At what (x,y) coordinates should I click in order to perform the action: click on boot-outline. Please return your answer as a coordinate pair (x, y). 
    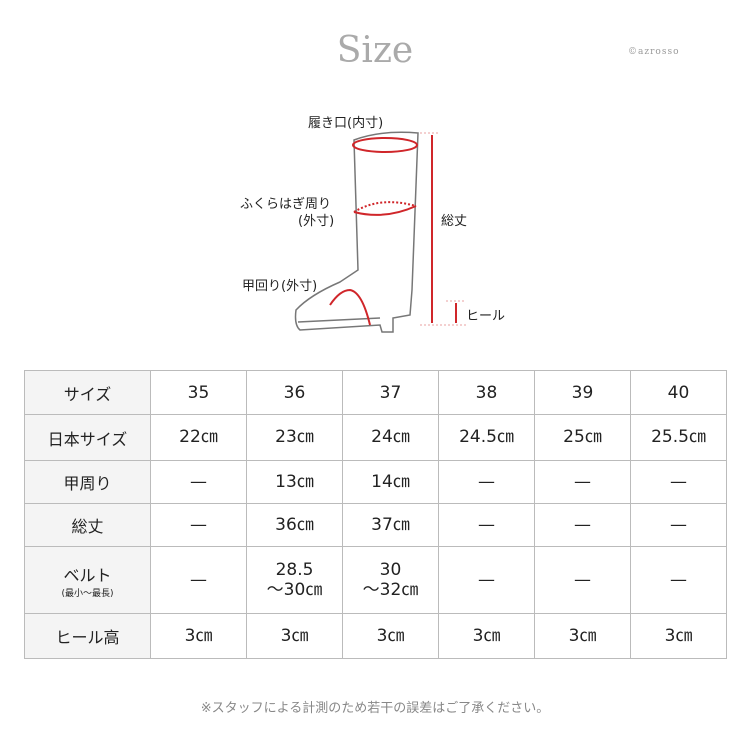
    Looking at the image, I should click on (356, 232).